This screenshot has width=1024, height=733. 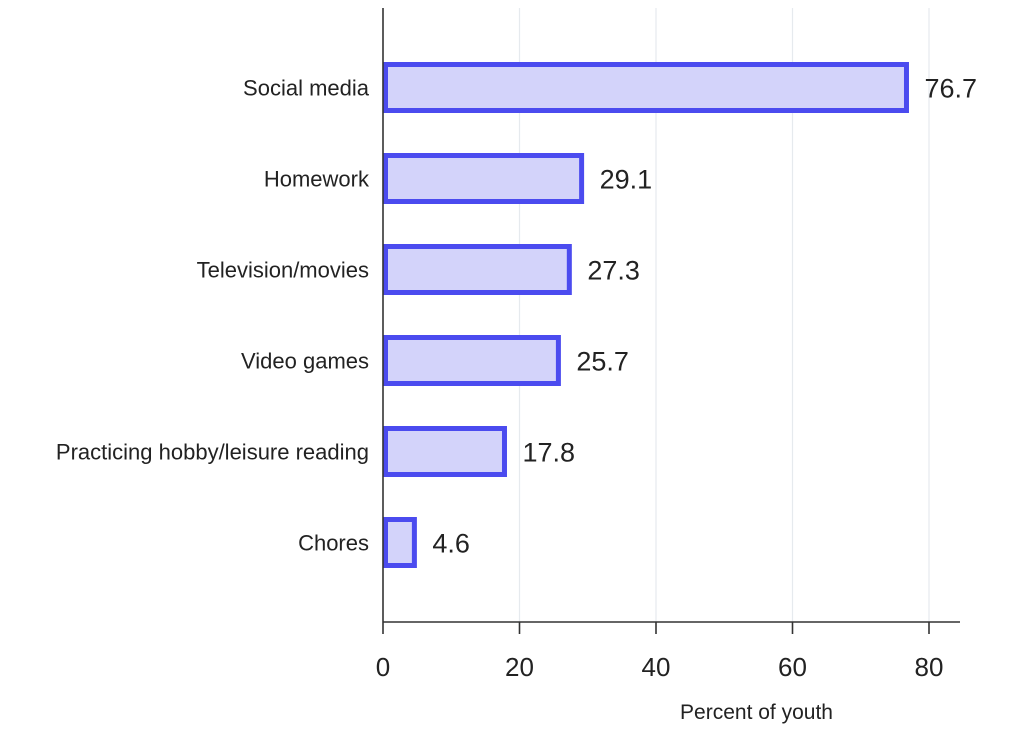 I want to click on category-label: Practicing hobby/leisure reading, so click(x=212, y=452).